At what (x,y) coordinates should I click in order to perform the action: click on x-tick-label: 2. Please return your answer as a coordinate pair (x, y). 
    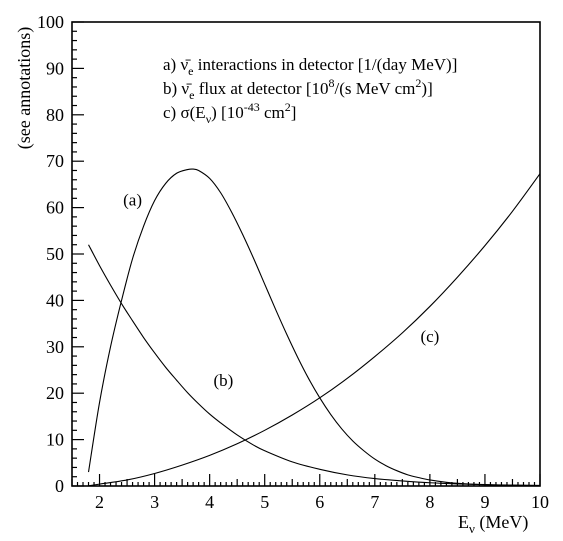
    Looking at the image, I should click on (99, 502).